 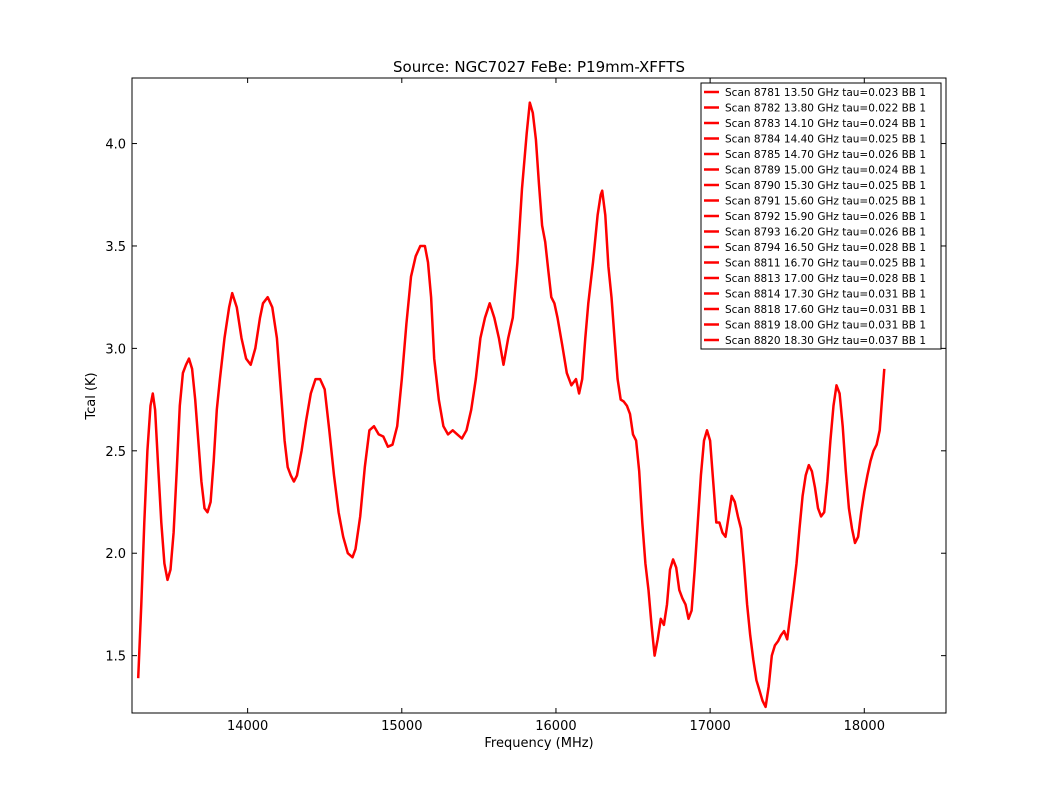 What do you see at coordinates (825, 341) in the screenshot?
I see `legend-entry: Scan 8820 18.30 GHz tau=0.037 BB 1` at bounding box center [825, 341].